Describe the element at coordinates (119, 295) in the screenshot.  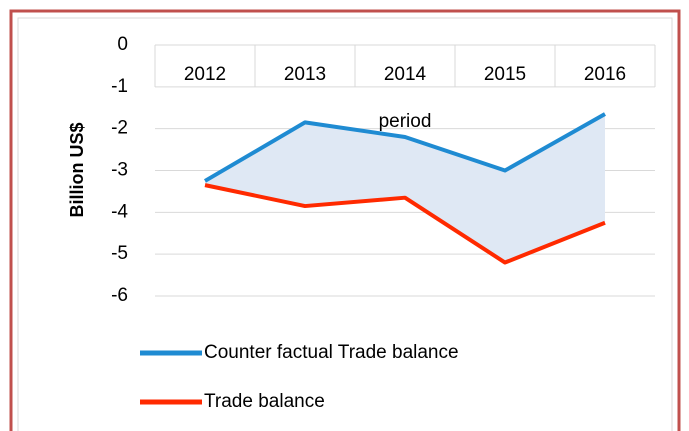
I see `y-tick-label: -6` at that location.